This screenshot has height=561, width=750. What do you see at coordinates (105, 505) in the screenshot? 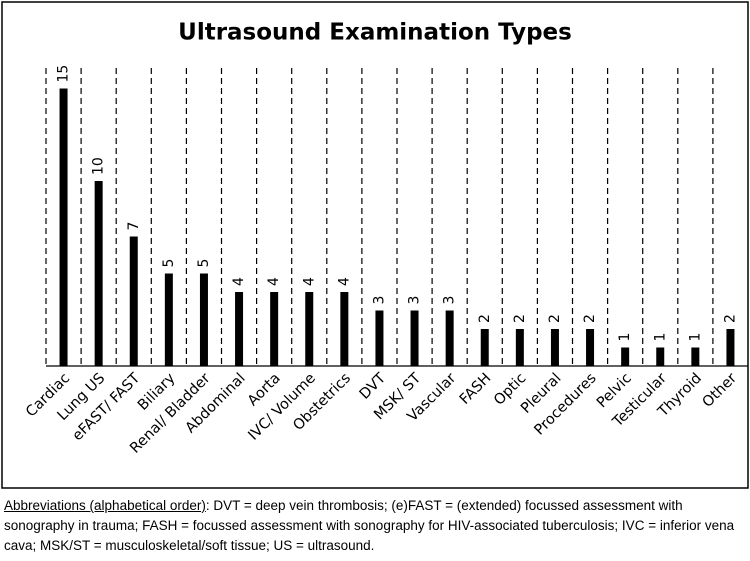
I see `caption-label: Abbreviations (alphabetical order)` at bounding box center [105, 505].